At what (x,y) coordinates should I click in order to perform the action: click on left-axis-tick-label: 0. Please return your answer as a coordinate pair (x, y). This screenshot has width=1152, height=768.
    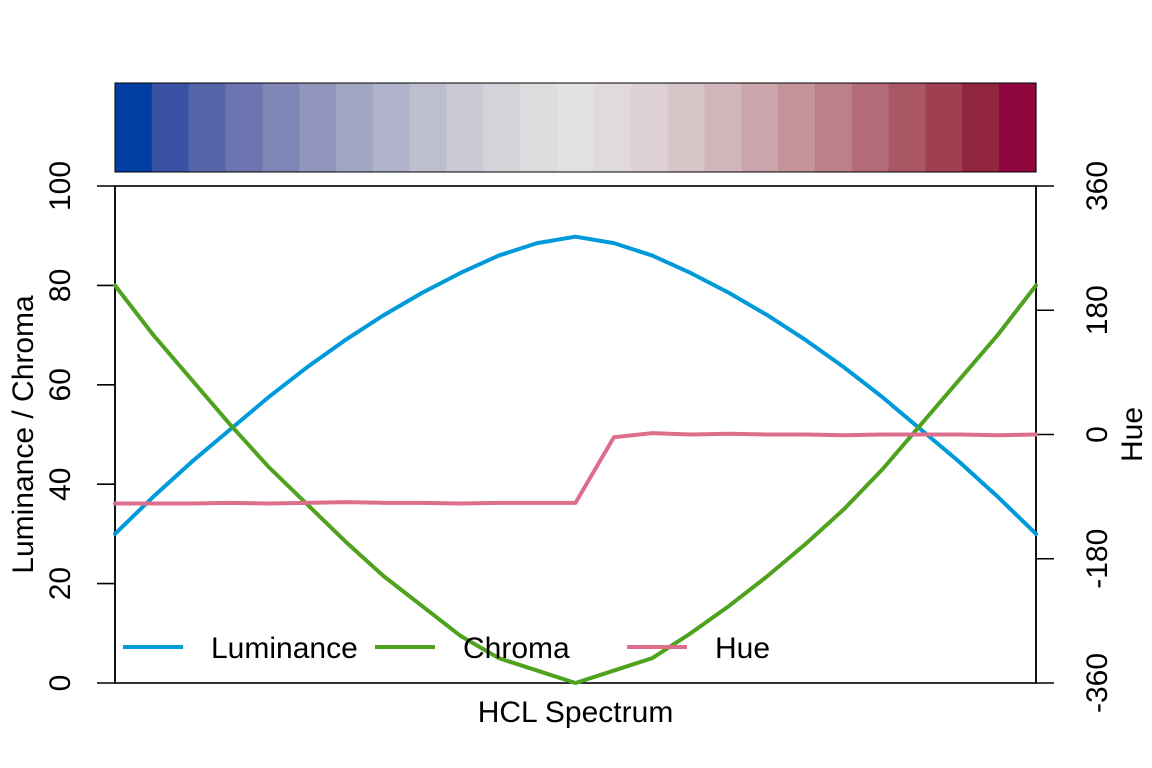
    Looking at the image, I should click on (60, 683).